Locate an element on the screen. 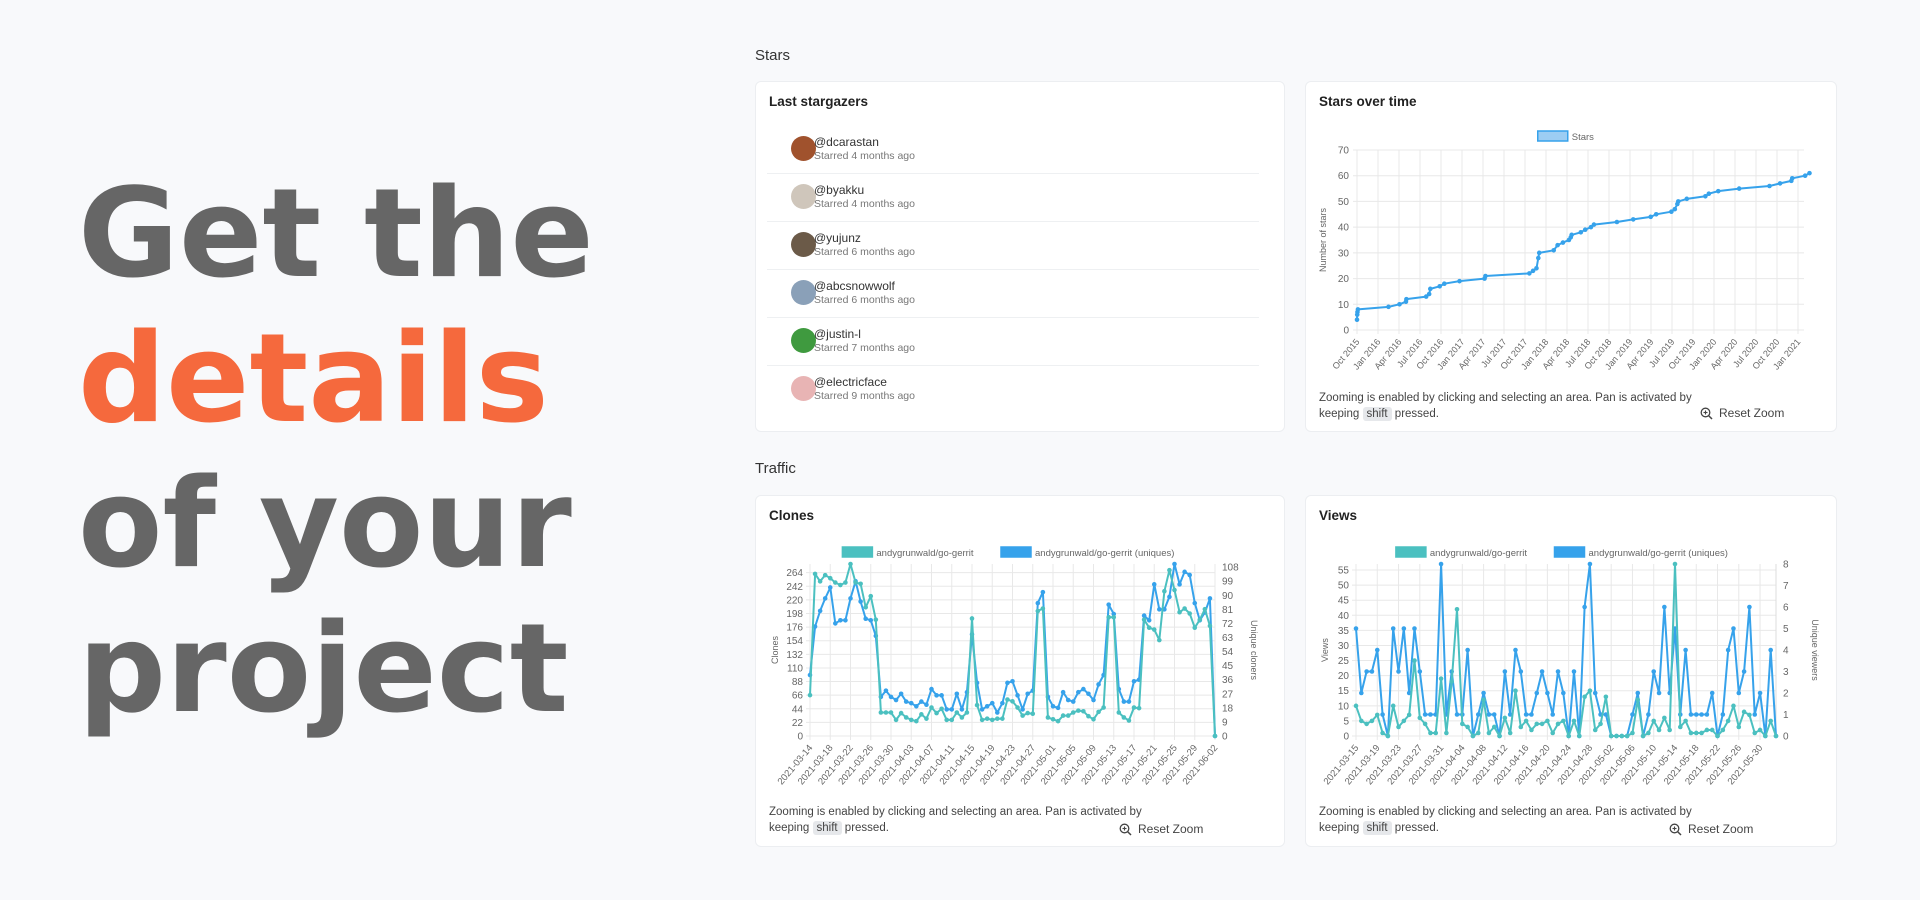 The height and width of the screenshot is (900, 1920). stargazer-item: @byakku Starred 4 months ago is located at coordinates (1013, 197).